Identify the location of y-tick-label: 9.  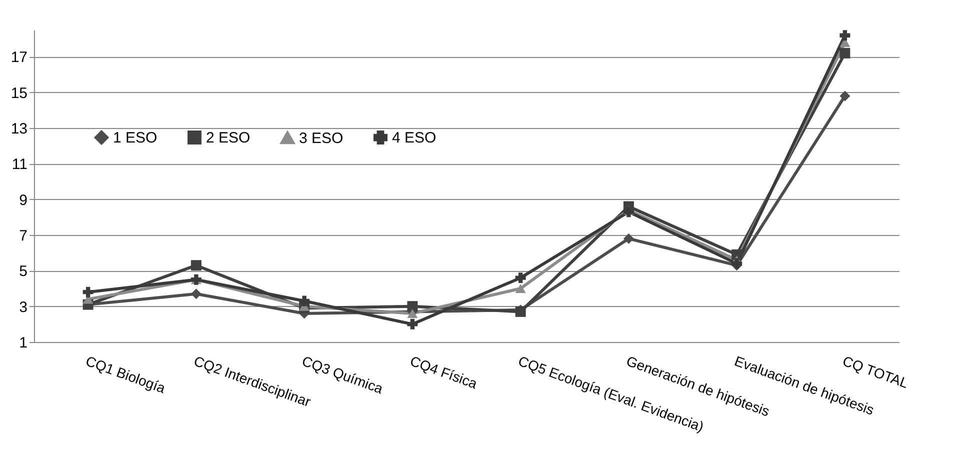
(23, 200).